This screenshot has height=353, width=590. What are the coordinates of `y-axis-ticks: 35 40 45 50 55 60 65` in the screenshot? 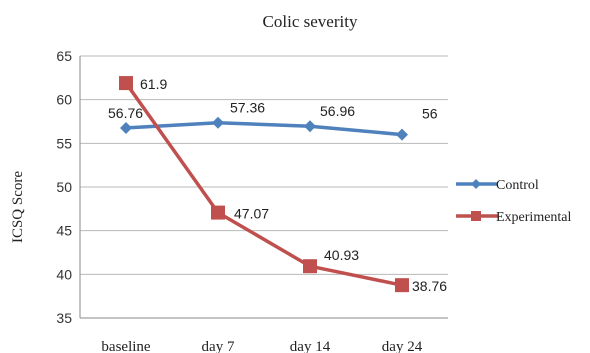 It's located at (64, 187).